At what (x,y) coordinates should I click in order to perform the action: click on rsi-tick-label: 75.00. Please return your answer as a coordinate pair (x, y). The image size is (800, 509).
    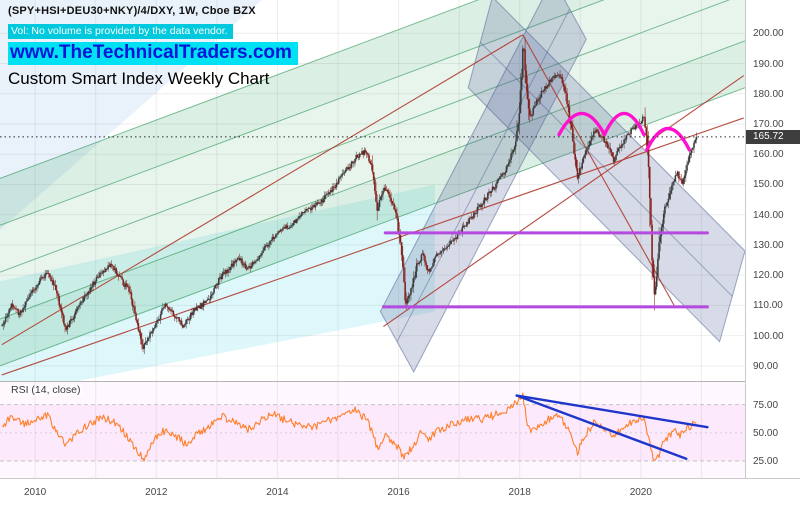
    Looking at the image, I should click on (766, 405).